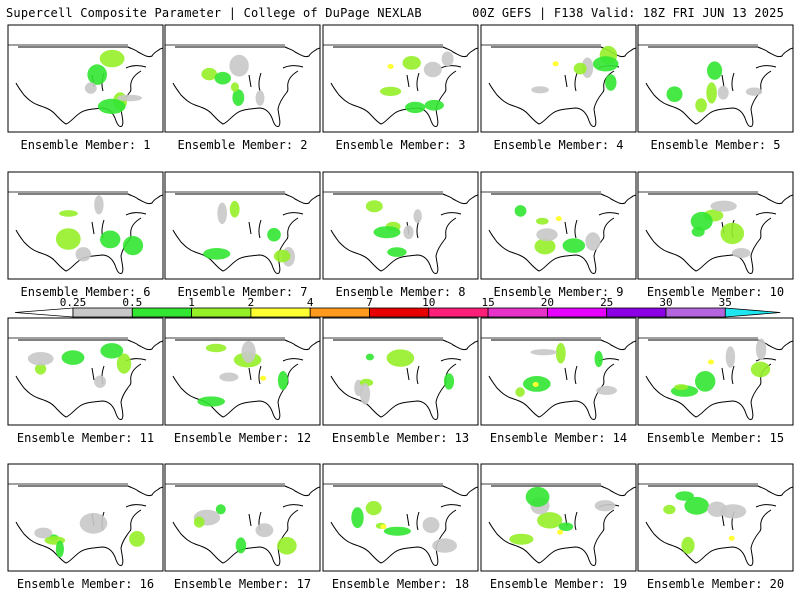 This screenshot has height=600, width=800. I want to click on member-panel: Ensemble Member: 19, so click(558, 527).